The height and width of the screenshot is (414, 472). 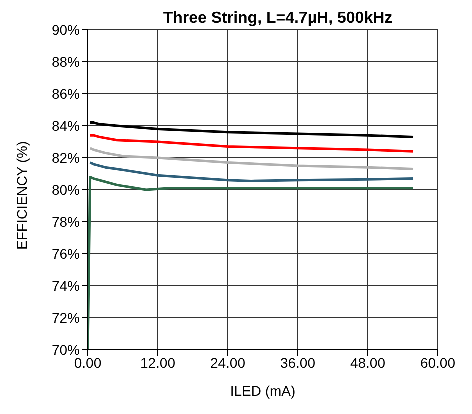 What do you see at coordinates (278, 19) in the screenshot?
I see `chart-title: Three String, L=4.7µH, 500kHz` at bounding box center [278, 19].